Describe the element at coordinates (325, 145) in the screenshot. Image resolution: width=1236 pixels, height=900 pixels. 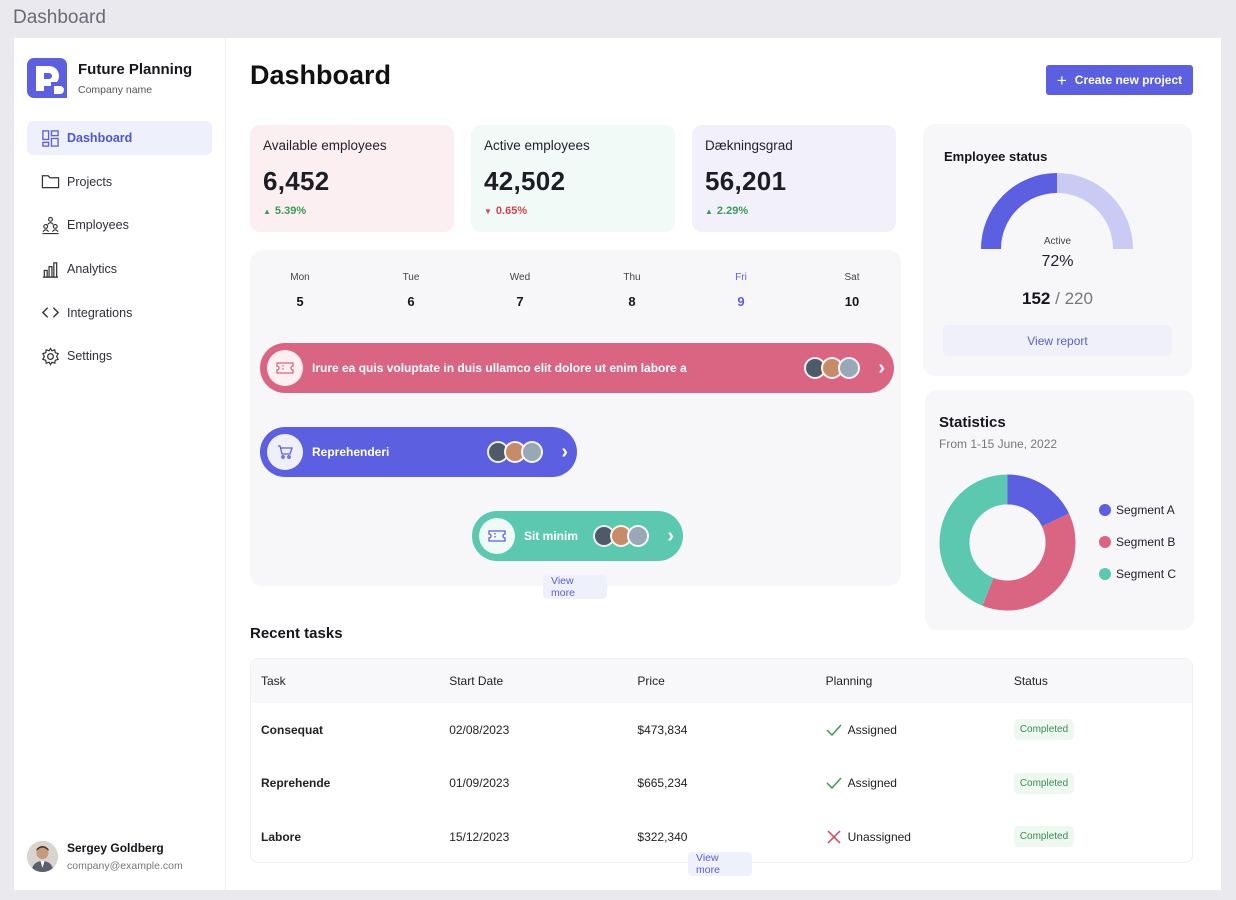
I see `stat-label: Available employees` at that location.